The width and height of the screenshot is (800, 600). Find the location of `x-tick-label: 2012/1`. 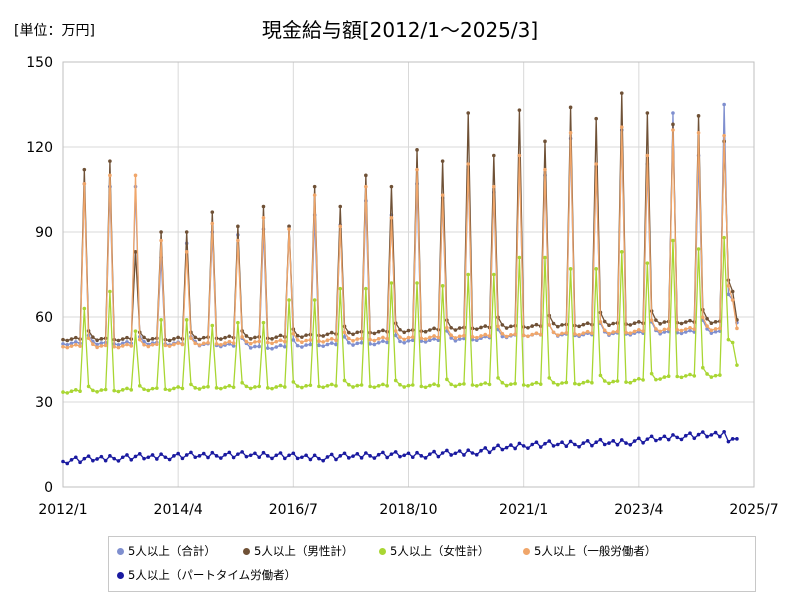

x-tick-label: 2012/1 is located at coordinates (62, 510).